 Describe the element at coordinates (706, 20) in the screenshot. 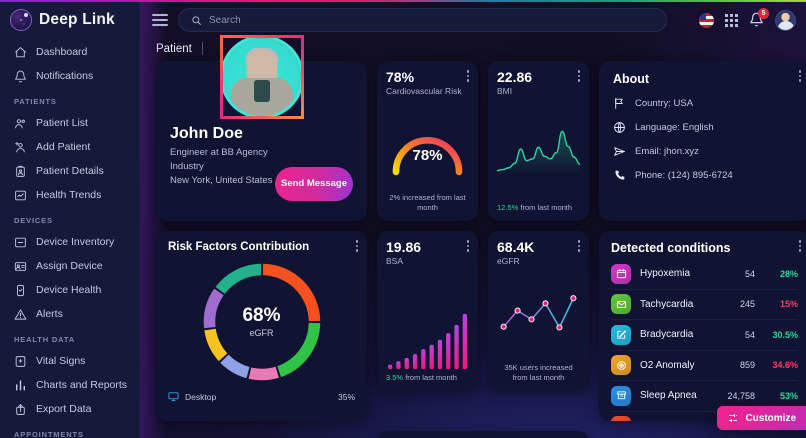

I see `language-flag-icon` at that location.